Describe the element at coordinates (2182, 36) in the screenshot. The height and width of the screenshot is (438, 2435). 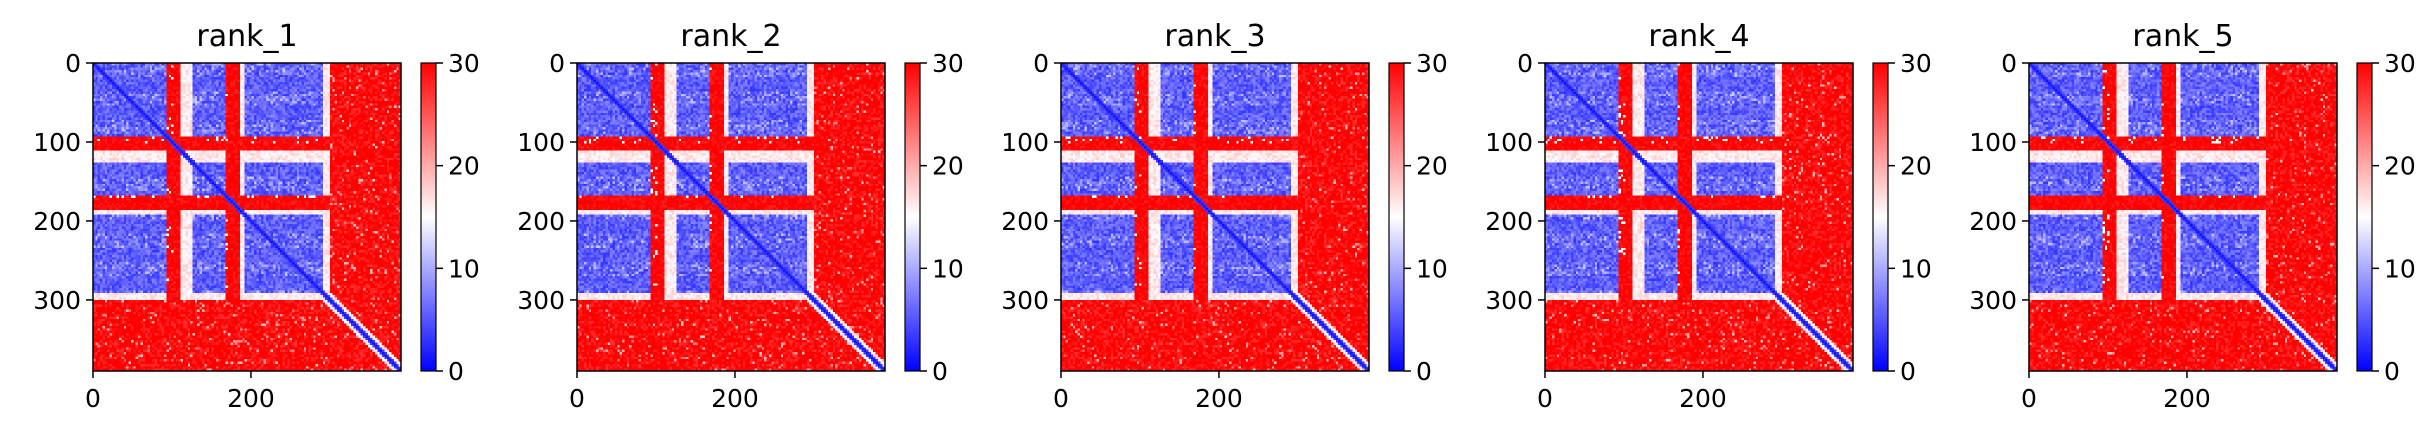
I see `panel-title: rank_5` at that location.